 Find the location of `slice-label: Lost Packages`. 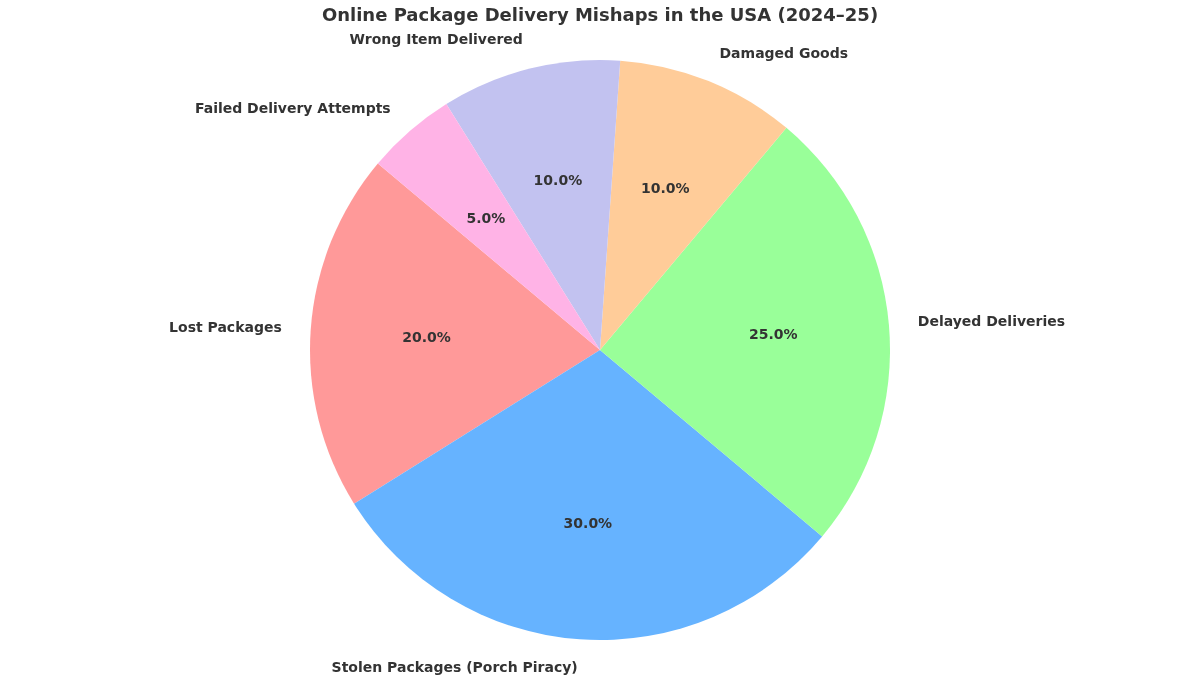

slice-label: Lost Packages is located at coordinates (225, 326).